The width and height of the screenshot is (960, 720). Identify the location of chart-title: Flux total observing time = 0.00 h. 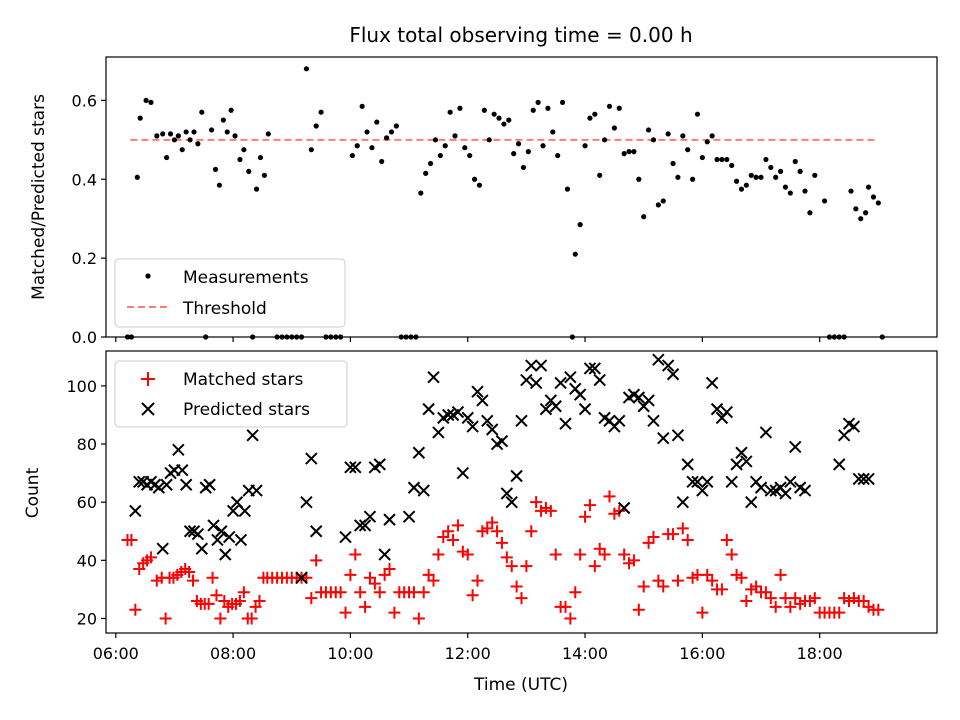
(520, 35).